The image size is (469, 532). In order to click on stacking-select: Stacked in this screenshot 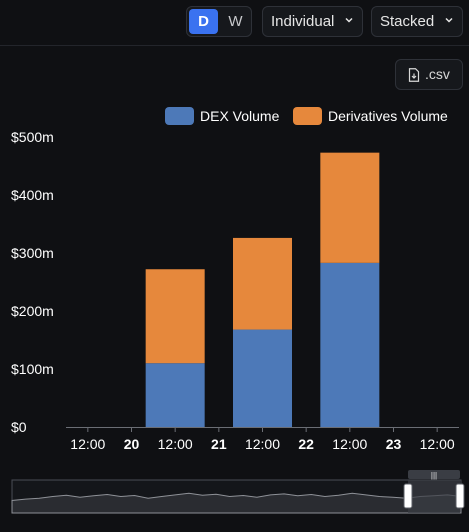, I will do `click(417, 21)`.